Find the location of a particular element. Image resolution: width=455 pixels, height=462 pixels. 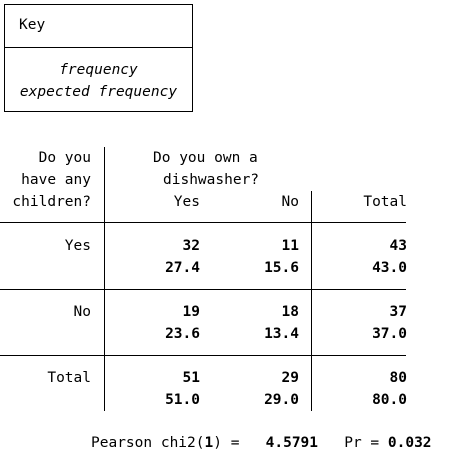

cell-yes-yes-expected: 27.4 is located at coordinates (182, 268).